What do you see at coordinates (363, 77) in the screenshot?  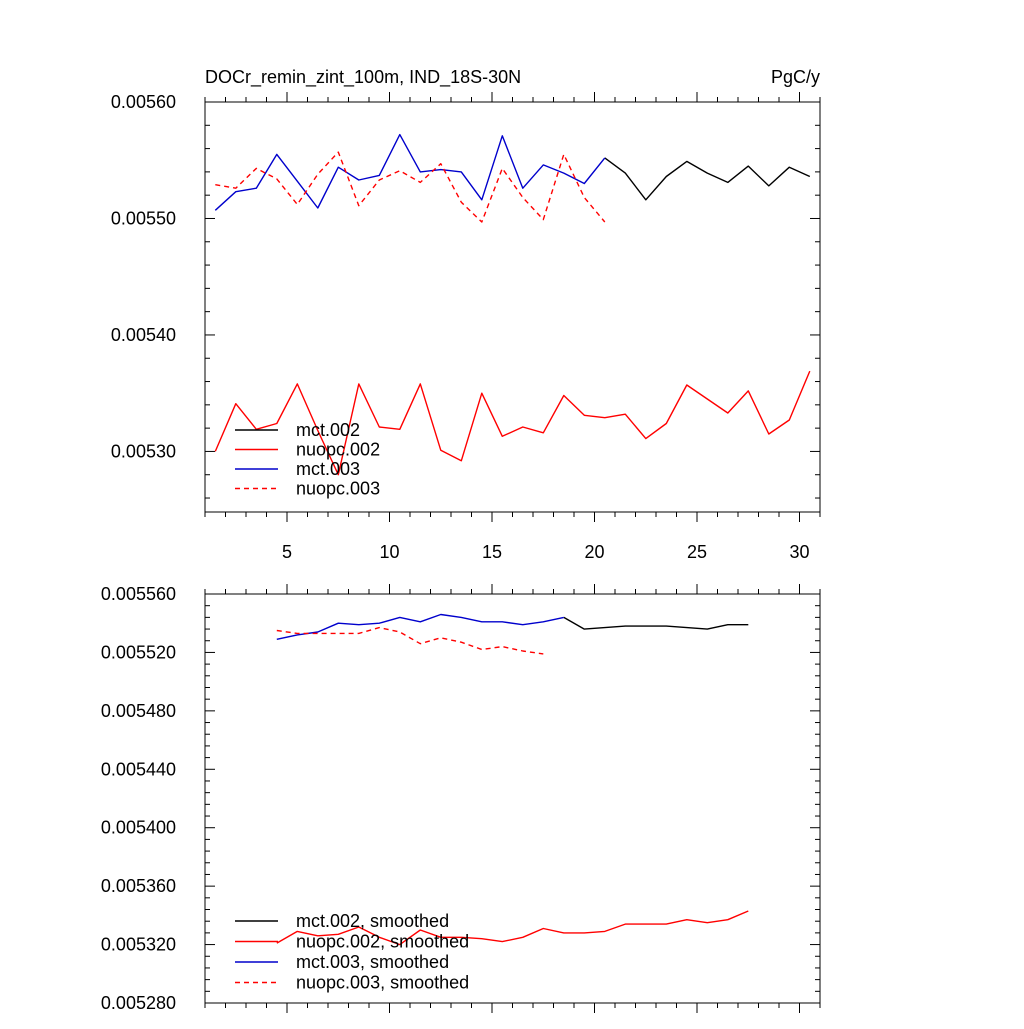 I see `chart-title: DOCr_remin_zint_100m, IND_18S-30N` at bounding box center [363, 77].